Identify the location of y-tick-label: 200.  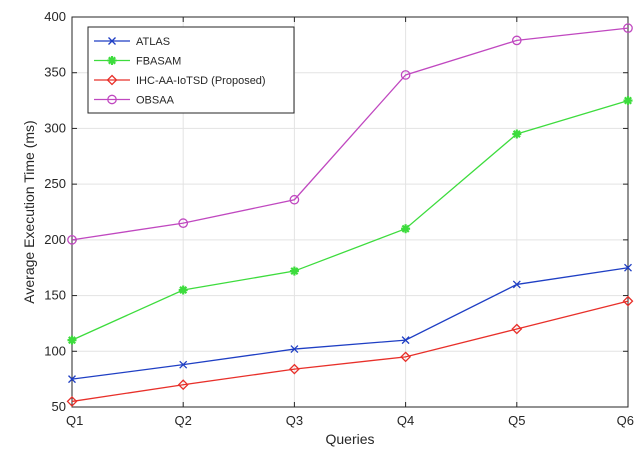
(55, 239).